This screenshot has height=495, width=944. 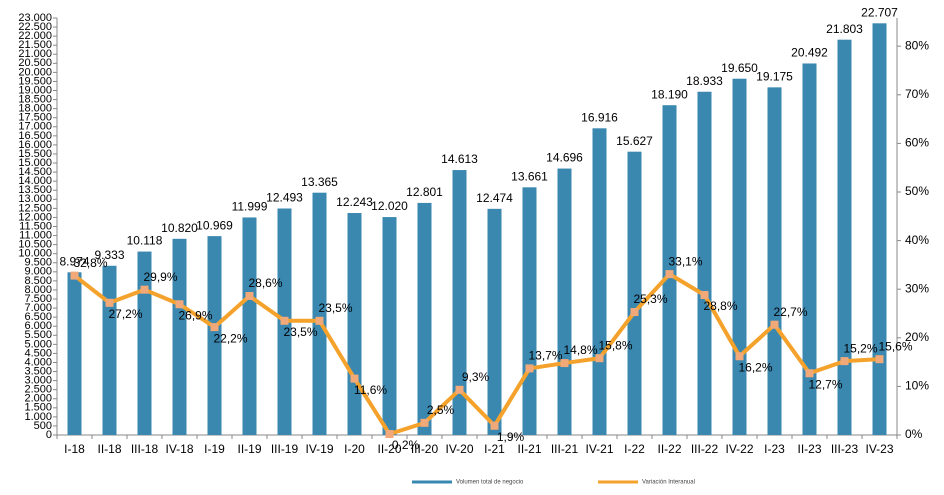 I want to click on y-tick-label: 19.500, so click(x=35, y=81).